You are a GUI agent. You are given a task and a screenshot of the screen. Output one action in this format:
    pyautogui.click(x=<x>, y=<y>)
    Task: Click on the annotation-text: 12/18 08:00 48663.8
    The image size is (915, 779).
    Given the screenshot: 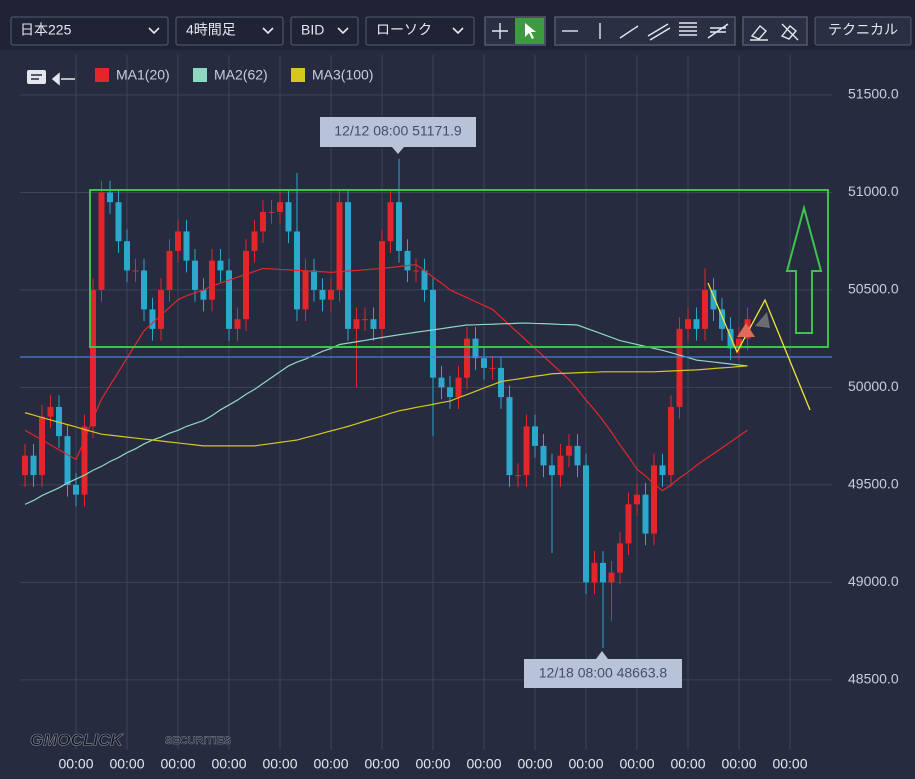 What is the action you would take?
    pyautogui.click(x=603, y=673)
    